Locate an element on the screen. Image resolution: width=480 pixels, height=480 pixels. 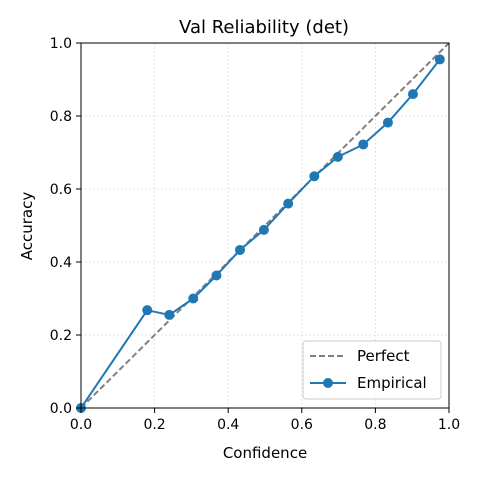
x-tick-label: 0.4 is located at coordinates (228, 425).